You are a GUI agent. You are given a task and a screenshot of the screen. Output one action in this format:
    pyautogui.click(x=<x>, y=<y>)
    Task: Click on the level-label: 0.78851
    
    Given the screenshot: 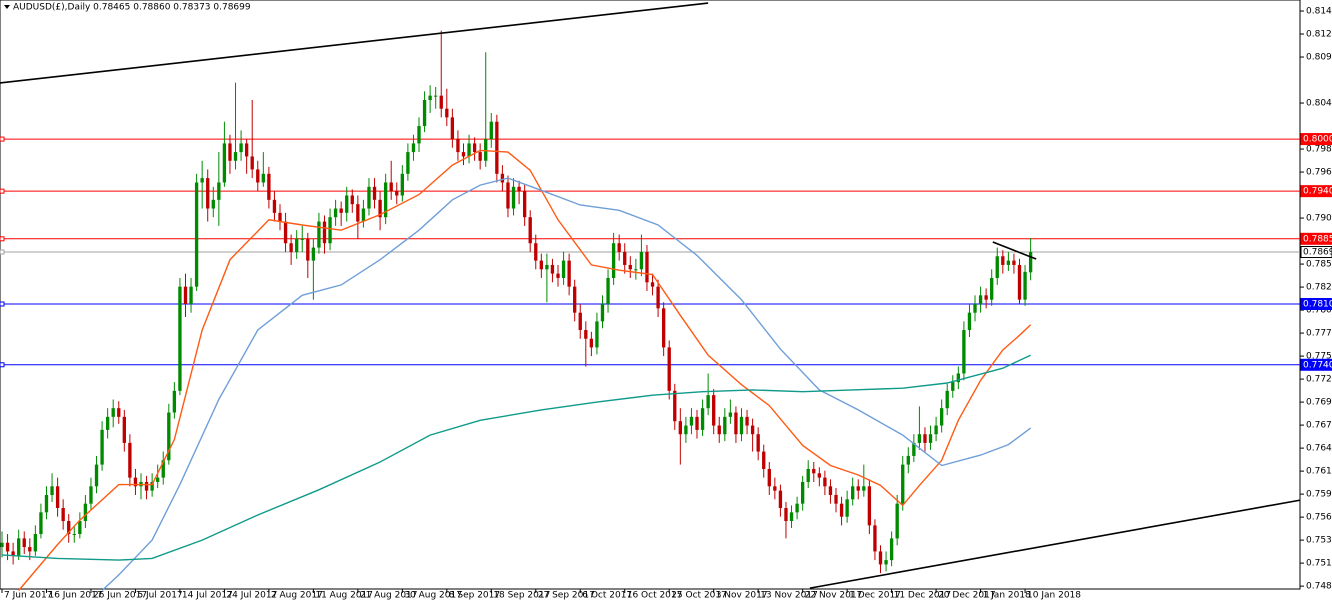 What is the action you would take?
    pyautogui.click(x=1317, y=239)
    